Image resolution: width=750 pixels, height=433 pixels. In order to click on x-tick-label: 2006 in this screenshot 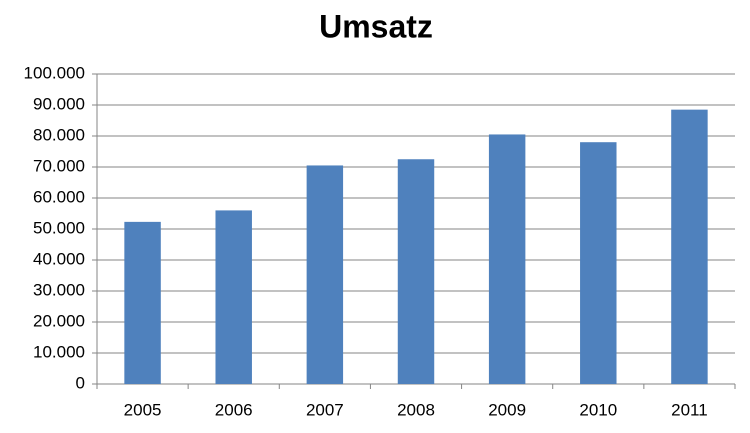, I will do `click(234, 409)`.